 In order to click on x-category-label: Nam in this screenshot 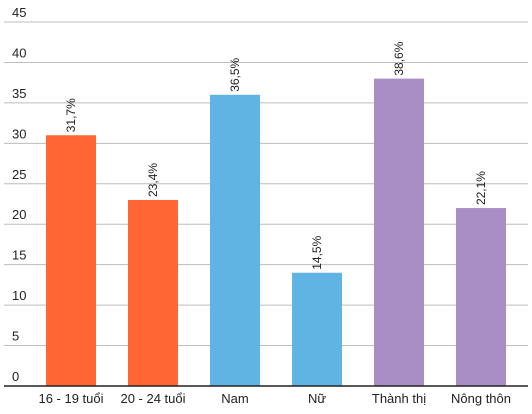, I will do `click(234, 398)`.